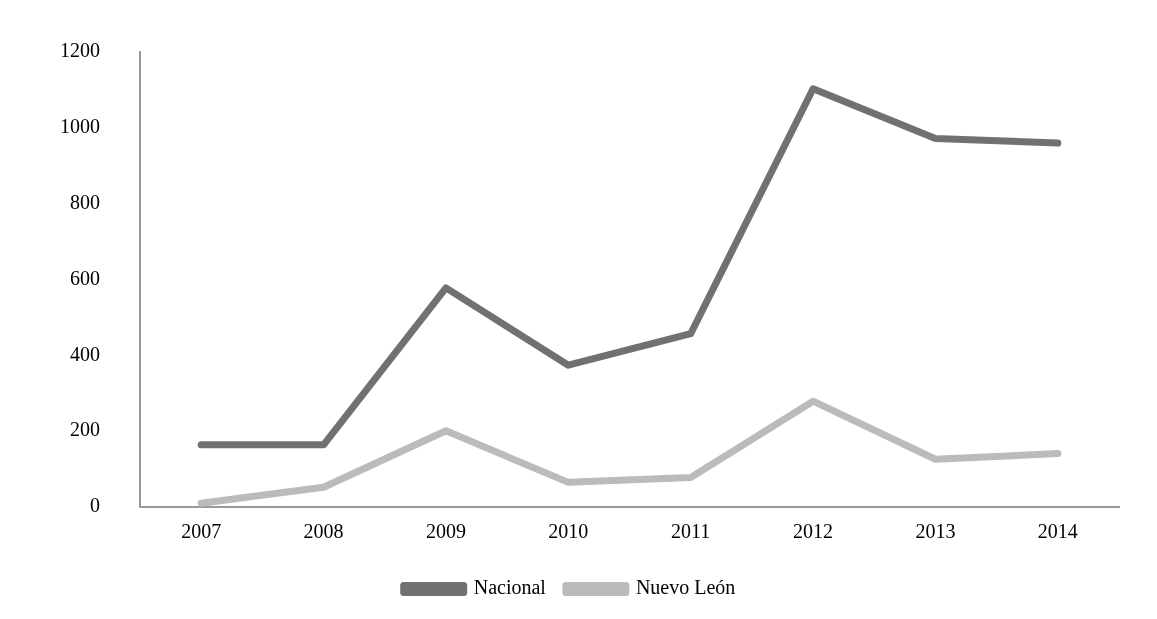  Describe the element at coordinates (85, 353) in the screenshot. I see `y-tick-label: 400` at that location.